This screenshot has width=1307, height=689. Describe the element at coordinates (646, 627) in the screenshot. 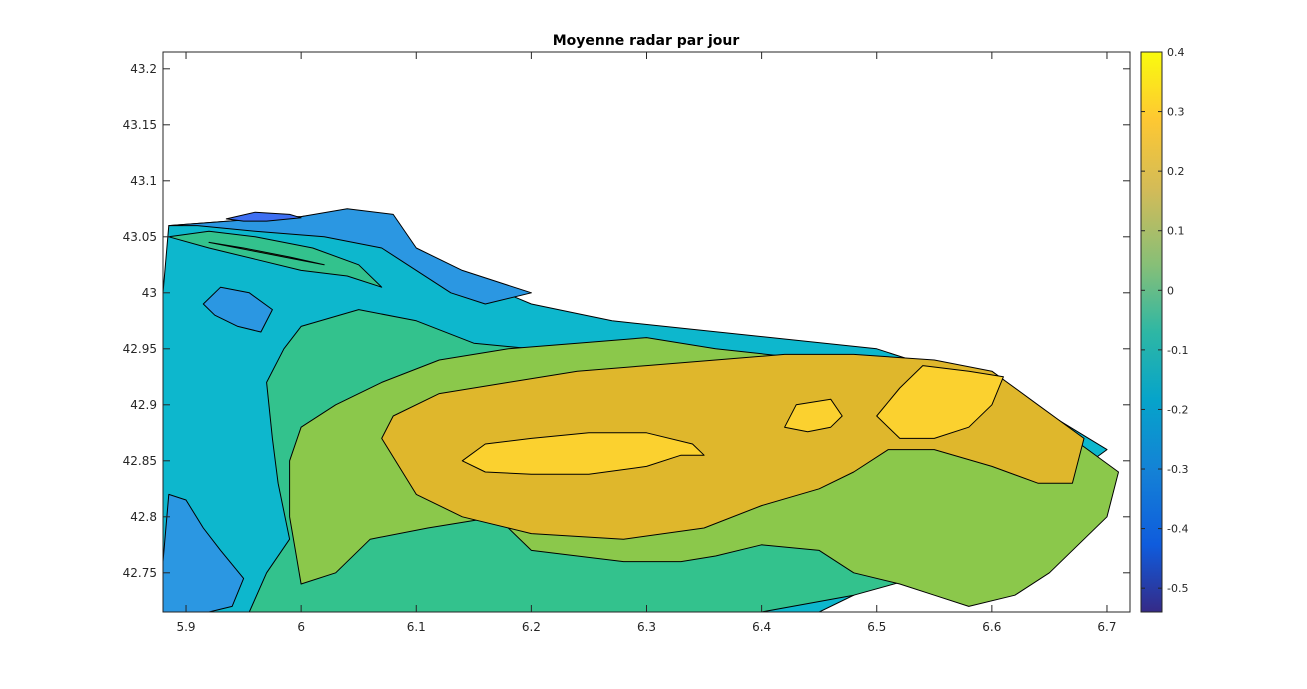

I see `x-tick-label: 6.3` at that location.